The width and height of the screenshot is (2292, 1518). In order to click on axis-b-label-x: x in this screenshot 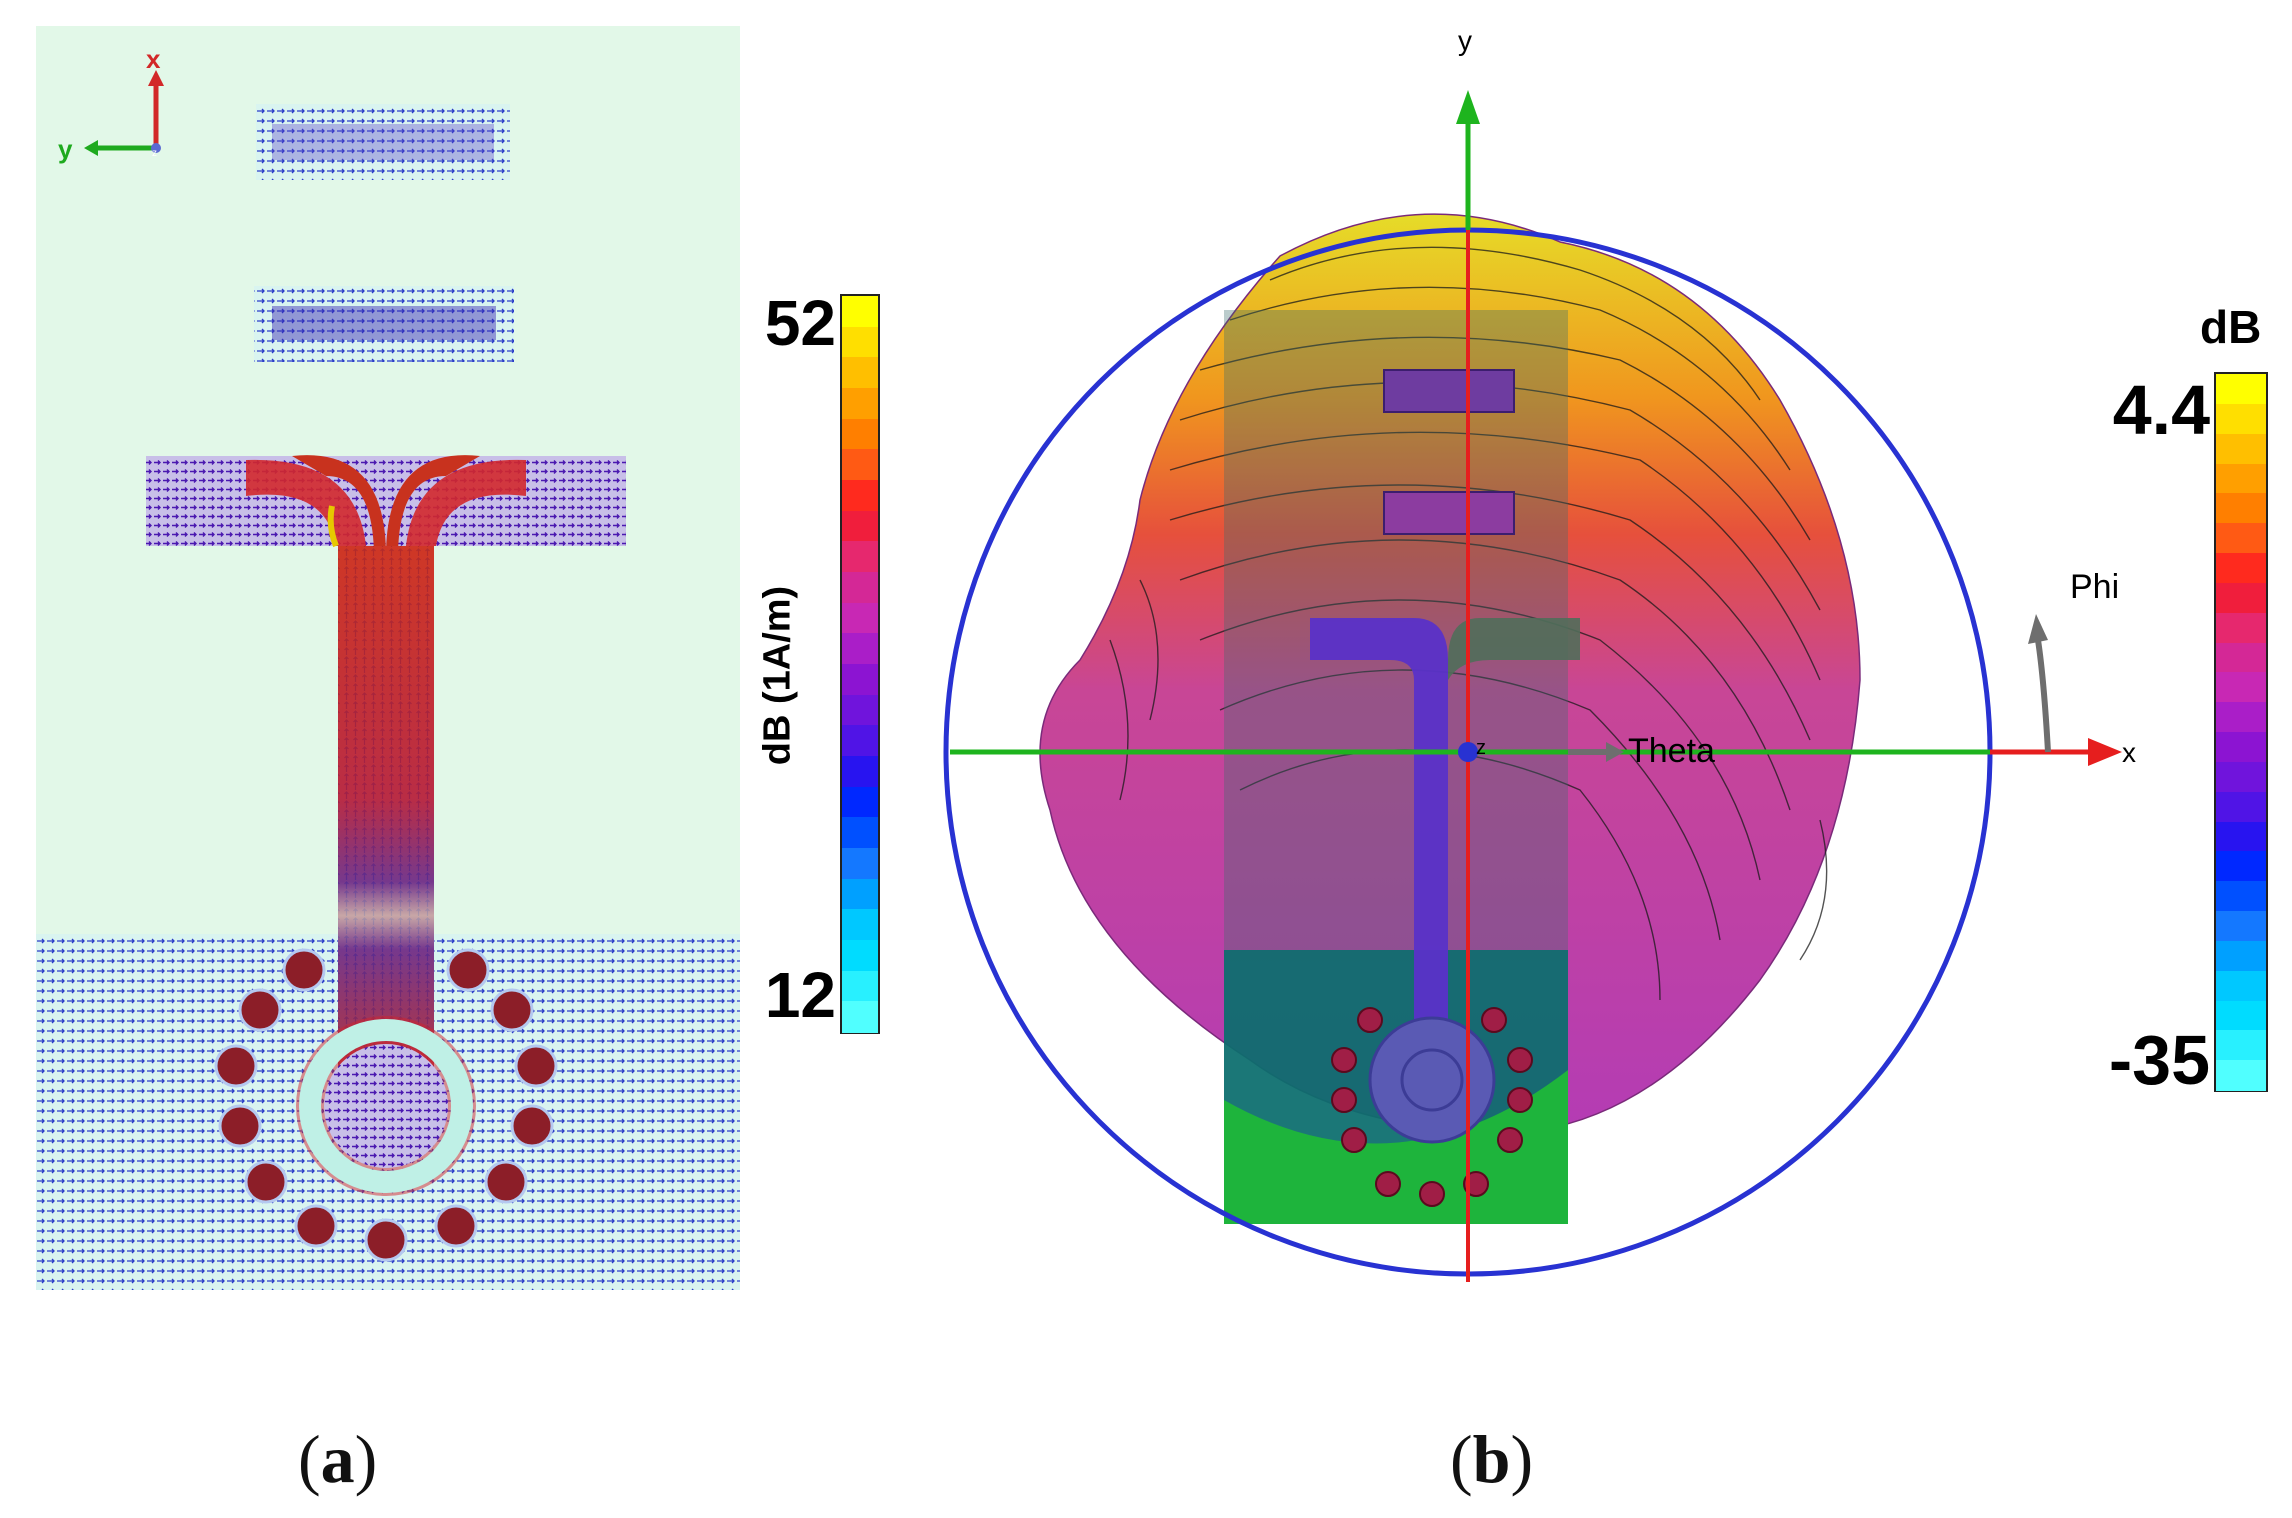, I will do `click(2129, 752)`.